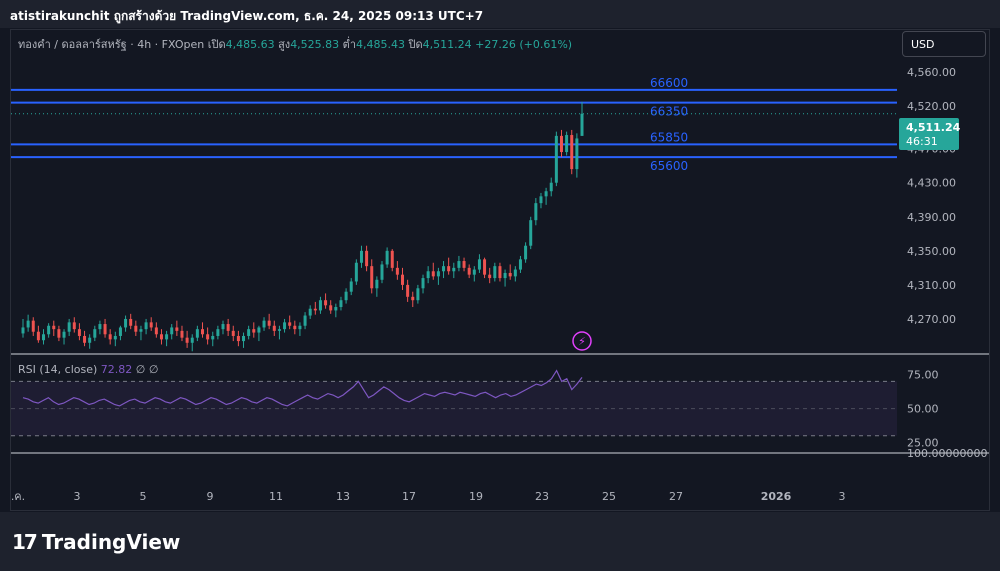 The width and height of the screenshot is (1000, 571). I want to click on tradingview-logo: 17 TradingView, so click(96, 542).